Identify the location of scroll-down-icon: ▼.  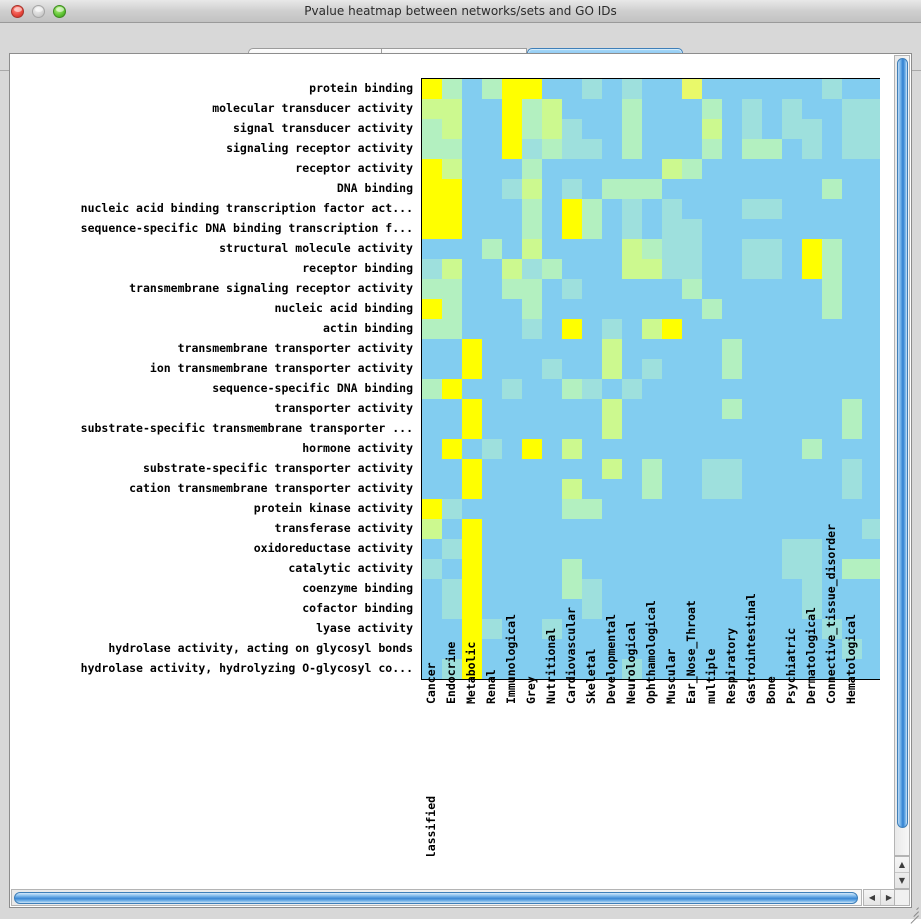
(902, 880).